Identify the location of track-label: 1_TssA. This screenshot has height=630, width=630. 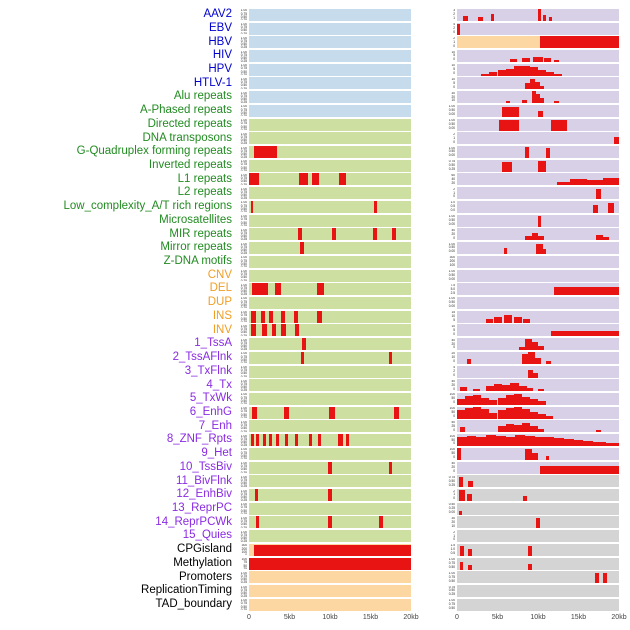
(213, 343).